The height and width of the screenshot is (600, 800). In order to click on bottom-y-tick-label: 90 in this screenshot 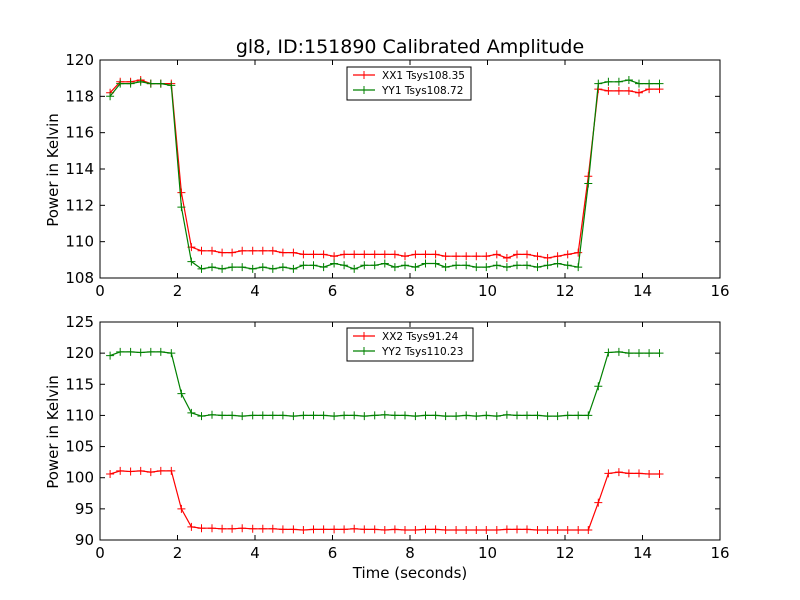, I will do `click(84, 540)`.